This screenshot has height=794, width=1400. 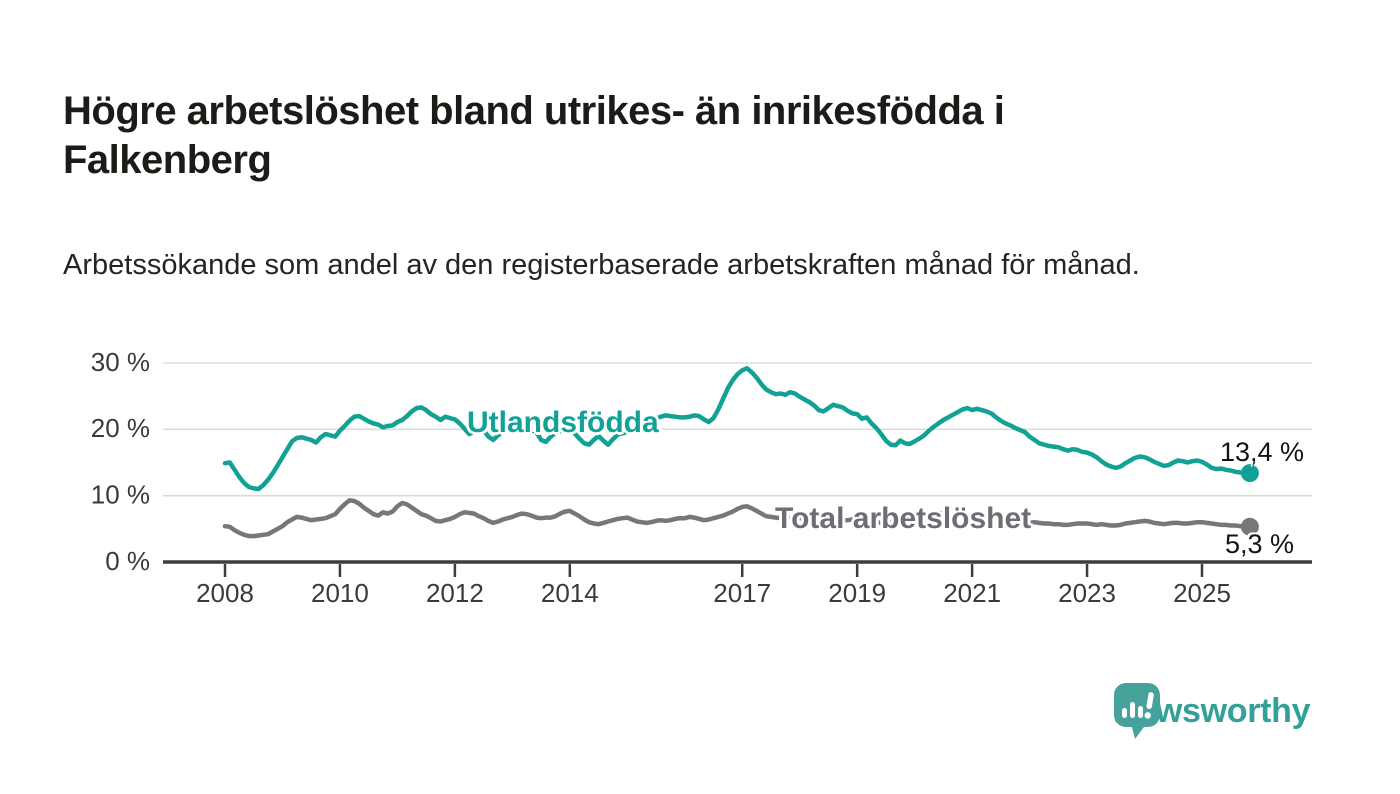 I want to click on utlandsfodda-line, so click(x=737, y=429).